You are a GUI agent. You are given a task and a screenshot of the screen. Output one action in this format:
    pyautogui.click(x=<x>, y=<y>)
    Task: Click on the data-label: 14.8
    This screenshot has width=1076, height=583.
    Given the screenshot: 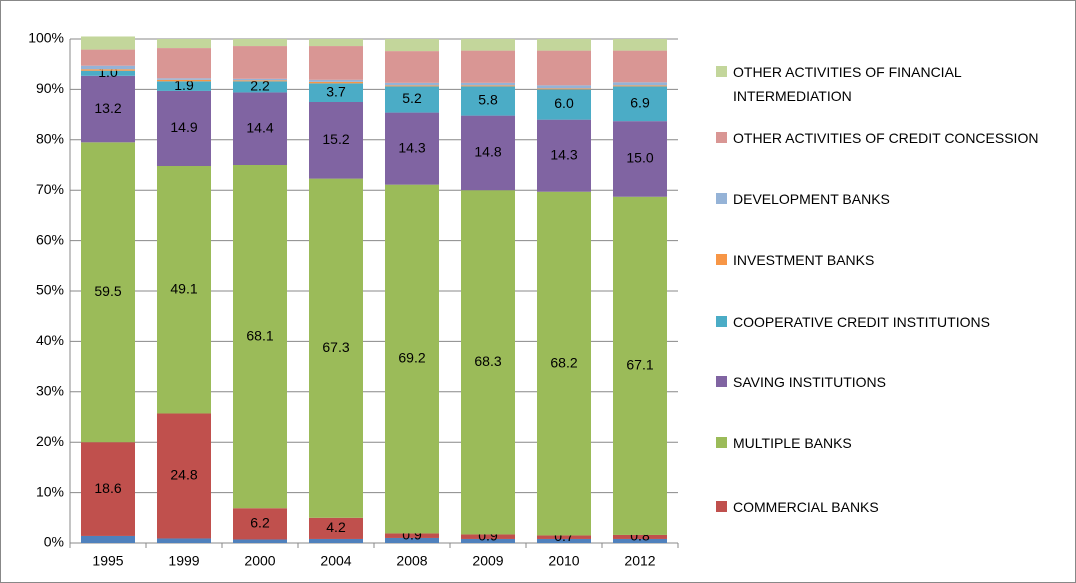 What is the action you would take?
    pyautogui.click(x=487, y=152)
    